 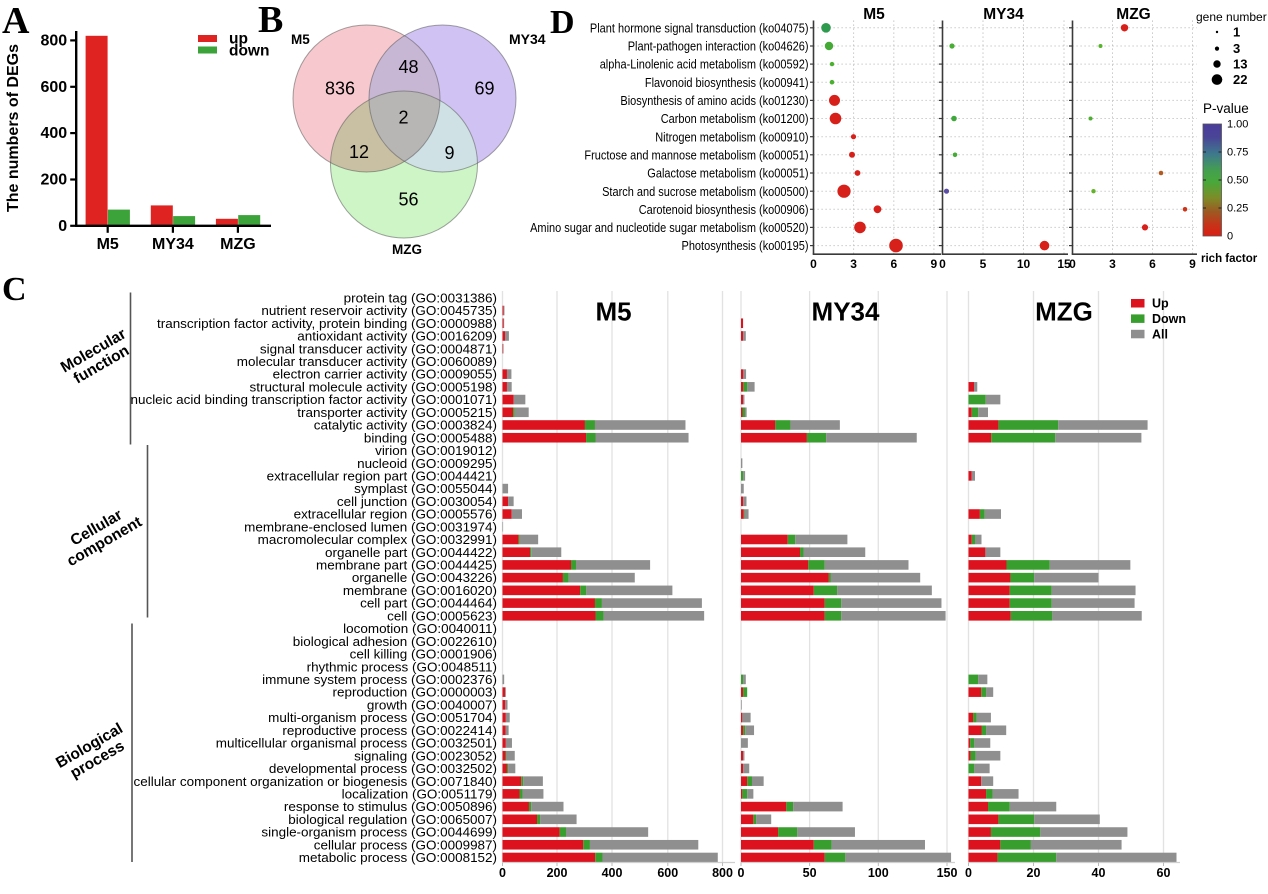 I want to click on svg-text: cell killing (GO:0001906), so click(x=423, y=654).